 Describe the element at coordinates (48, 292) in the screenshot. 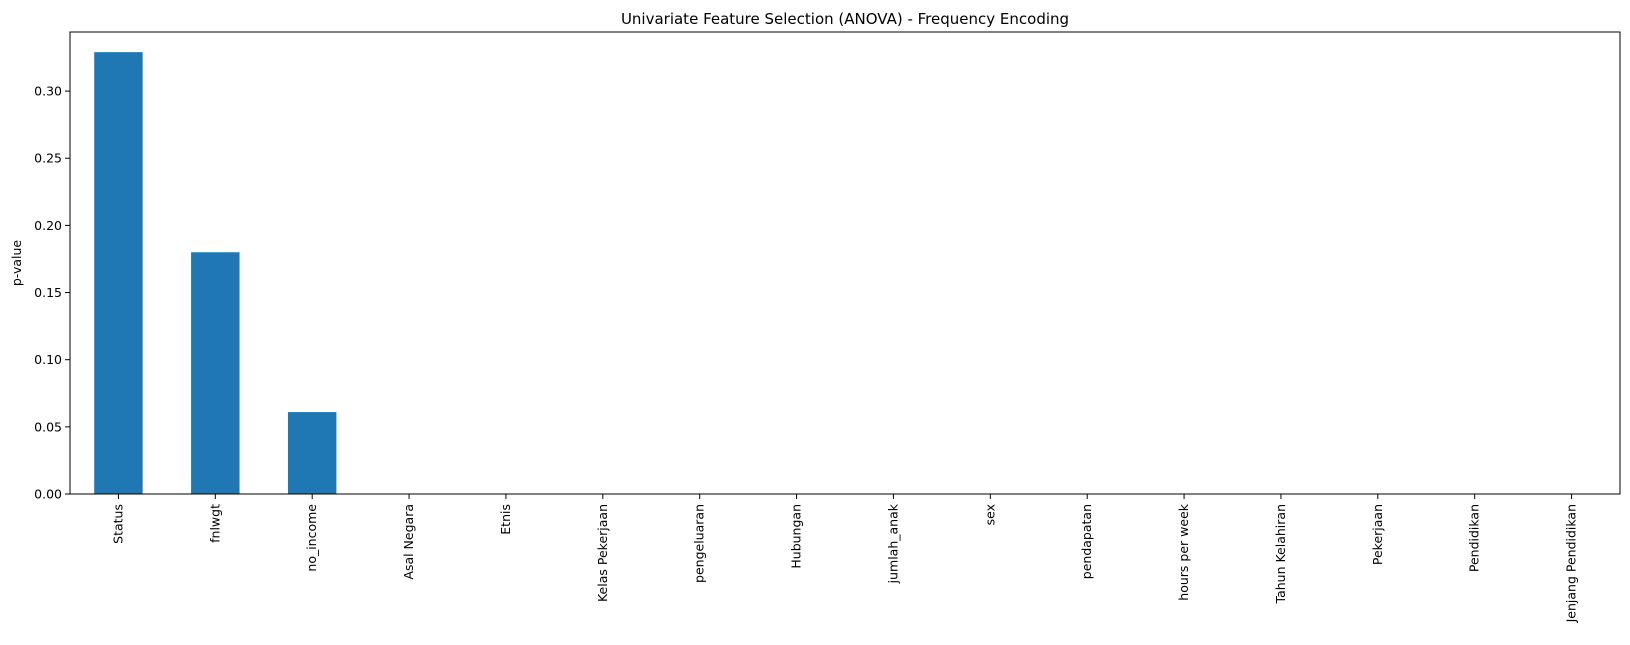

I see `y-tick-label: 0.15` at that location.